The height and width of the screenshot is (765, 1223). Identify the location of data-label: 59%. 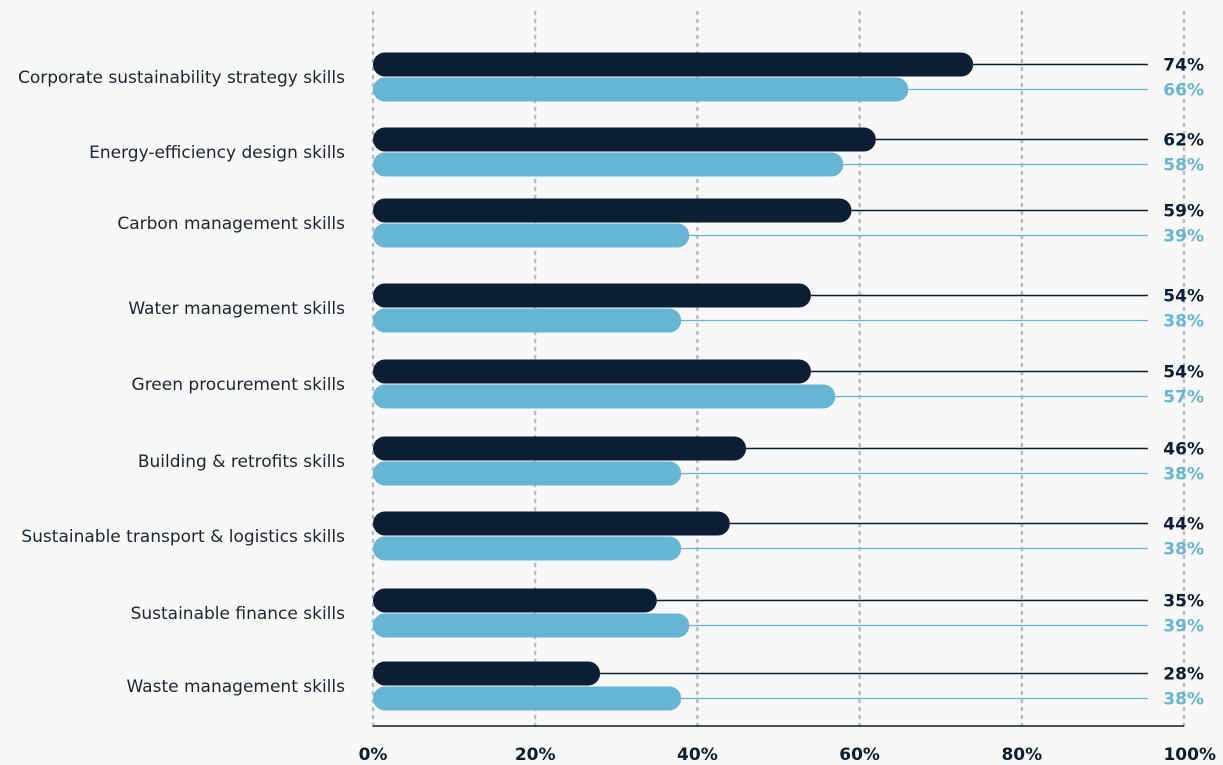
(1183, 212).